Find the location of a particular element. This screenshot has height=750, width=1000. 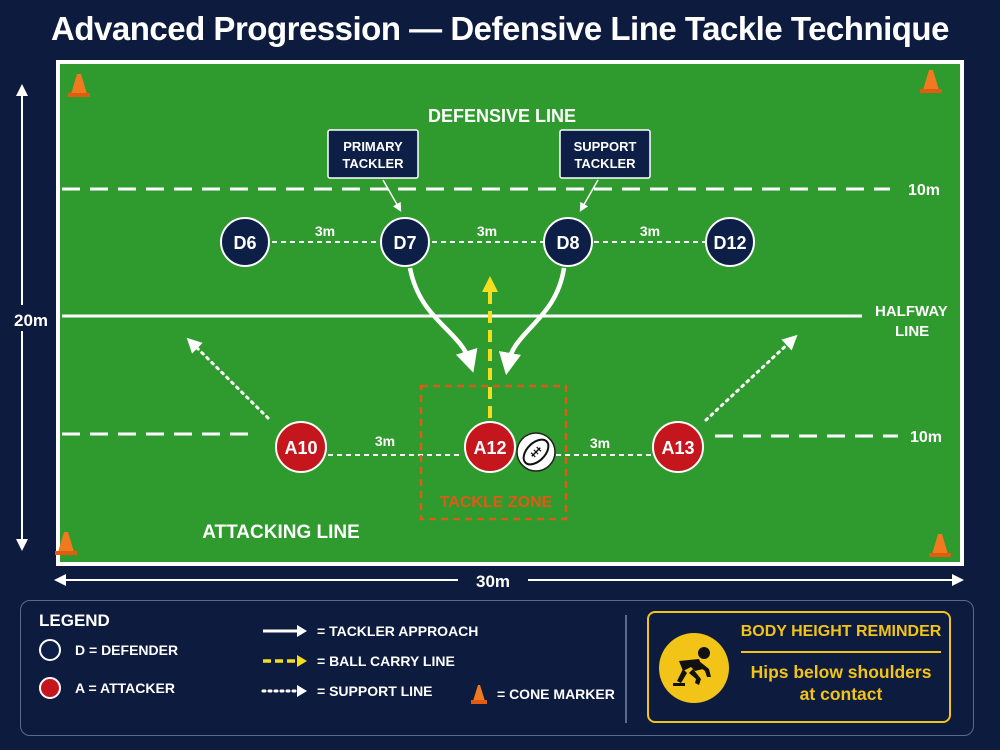

tackle-zone is located at coordinates (493, 452).